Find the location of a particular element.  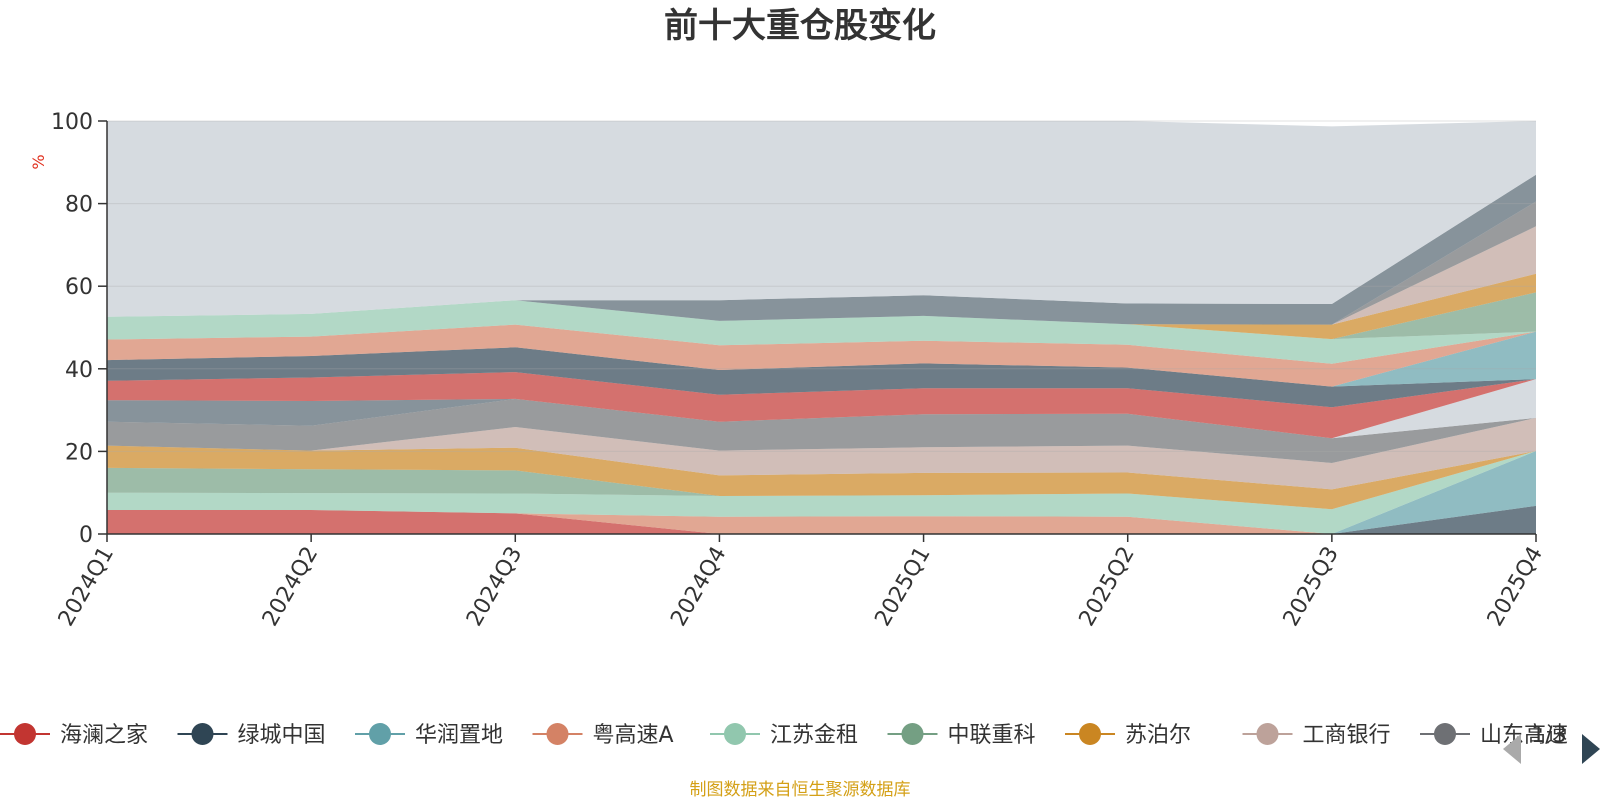

legend-item-label: 工商银行 is located at coordinates (1347, 735).